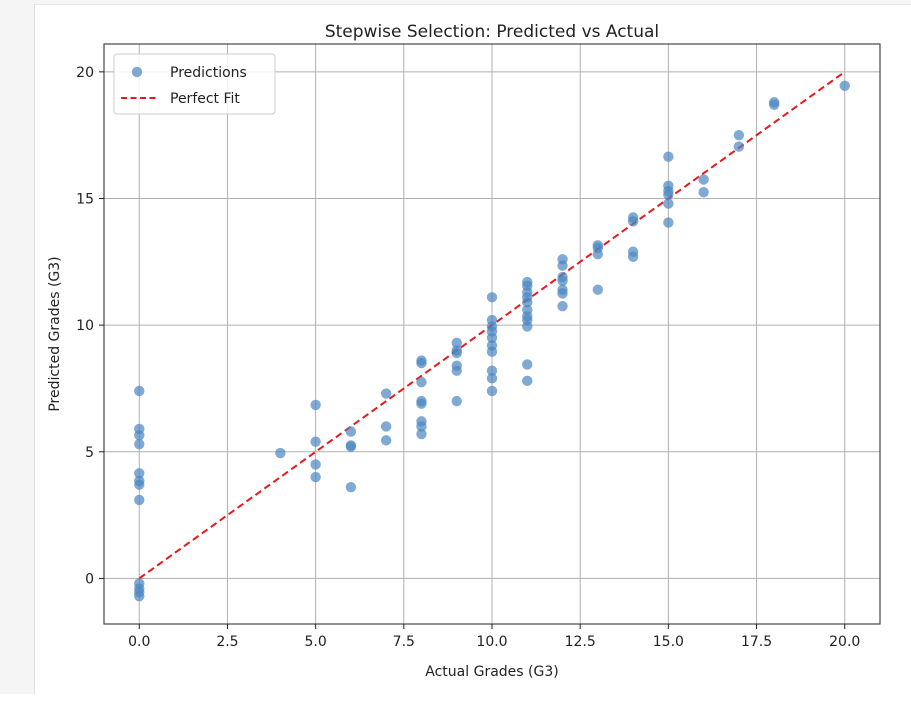 This screenshot has width=911, height=702. Describe the element at coordinates (85, 199) in the screenshot. I see `y-tick-label: 15` at that location.